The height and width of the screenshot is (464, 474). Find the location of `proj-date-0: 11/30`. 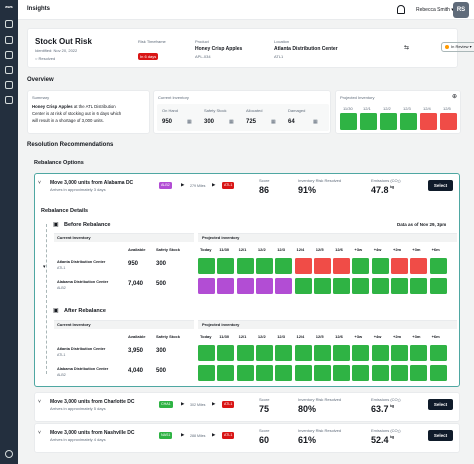

proj-date-0: 11/30 is located at coordinates (348, 108).